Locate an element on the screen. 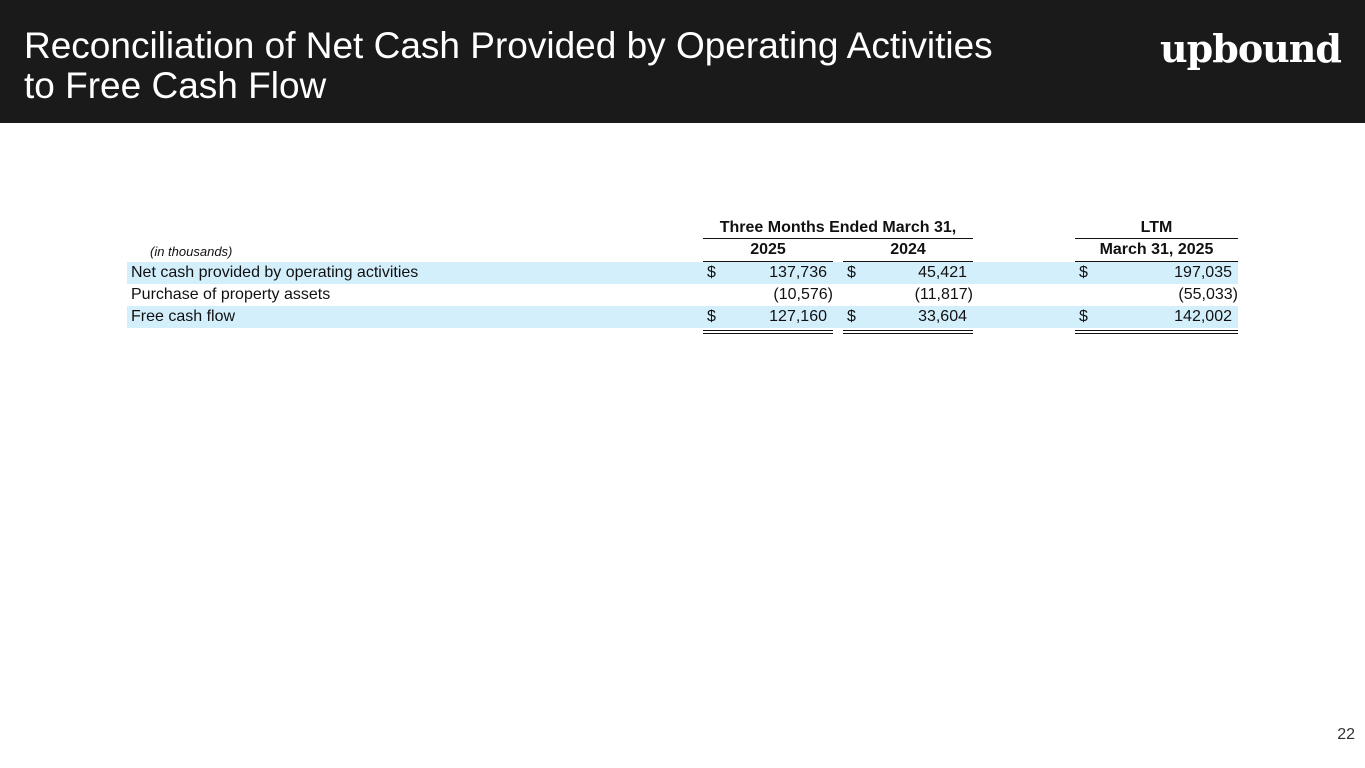 This screenshot has width=1365, height=768. cell-value: (10,576) is located at coordinates (803, 294).